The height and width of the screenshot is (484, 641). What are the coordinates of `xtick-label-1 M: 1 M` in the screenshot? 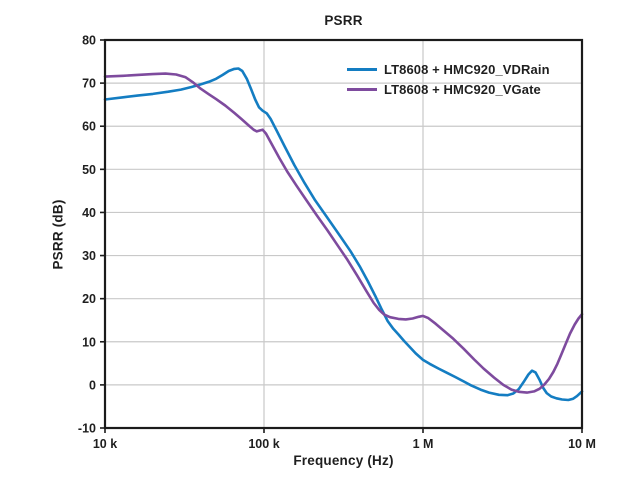 It's located at (423, 444).